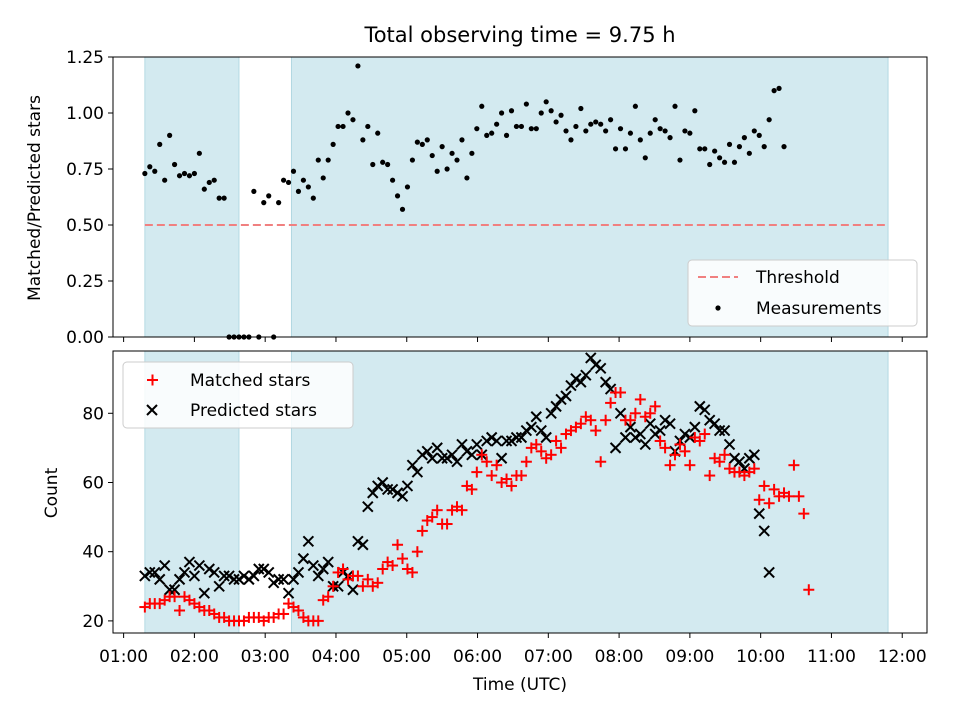 This screenshot has height=720, width=960. What do you see at coordinates (718, 308) in the screenshot?
I see `legend-measurement-swatch` at bounding box center [718, 308].